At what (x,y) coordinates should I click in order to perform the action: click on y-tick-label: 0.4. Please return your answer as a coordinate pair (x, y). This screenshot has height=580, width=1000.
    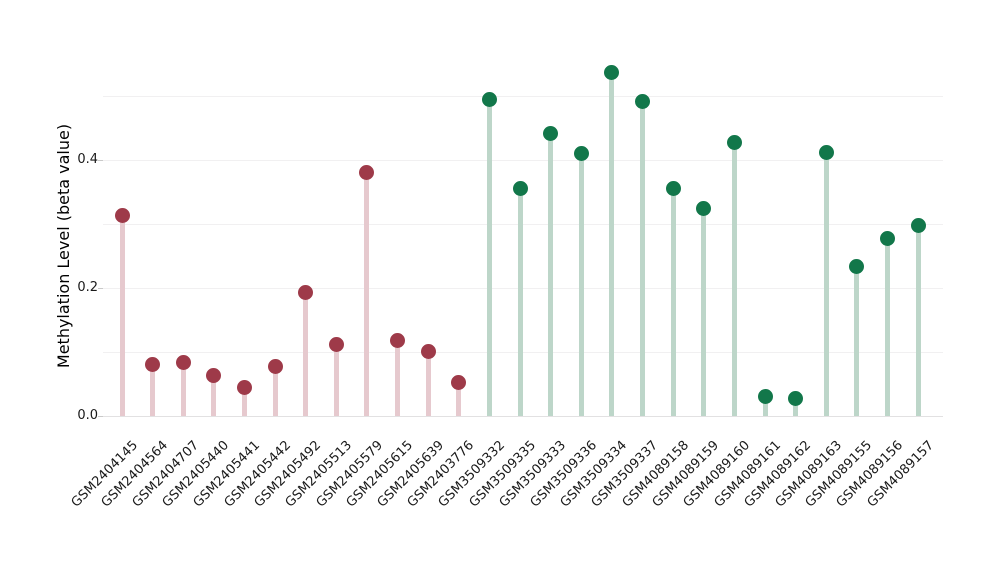
    Looking at the image, I should click on (87, 159).